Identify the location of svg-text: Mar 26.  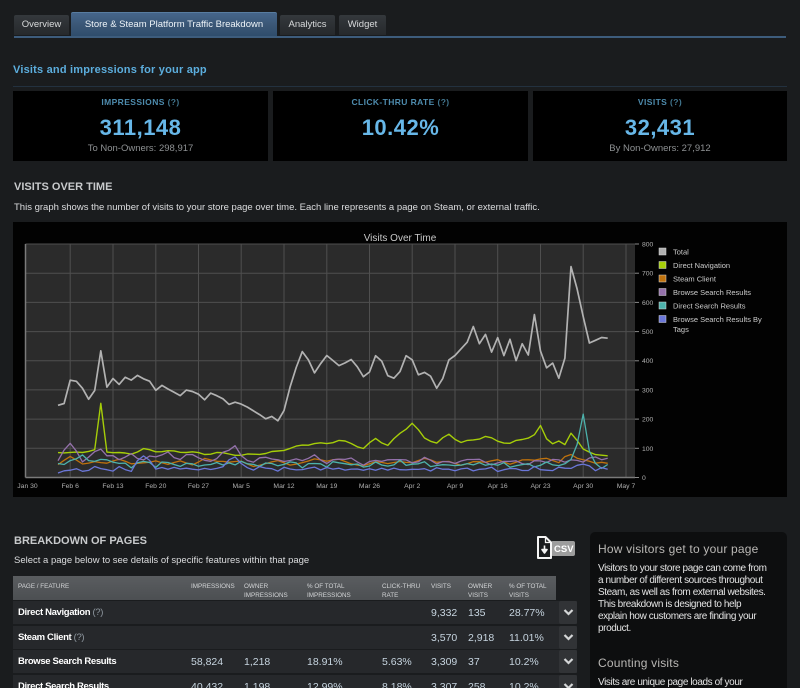
(369, 486).